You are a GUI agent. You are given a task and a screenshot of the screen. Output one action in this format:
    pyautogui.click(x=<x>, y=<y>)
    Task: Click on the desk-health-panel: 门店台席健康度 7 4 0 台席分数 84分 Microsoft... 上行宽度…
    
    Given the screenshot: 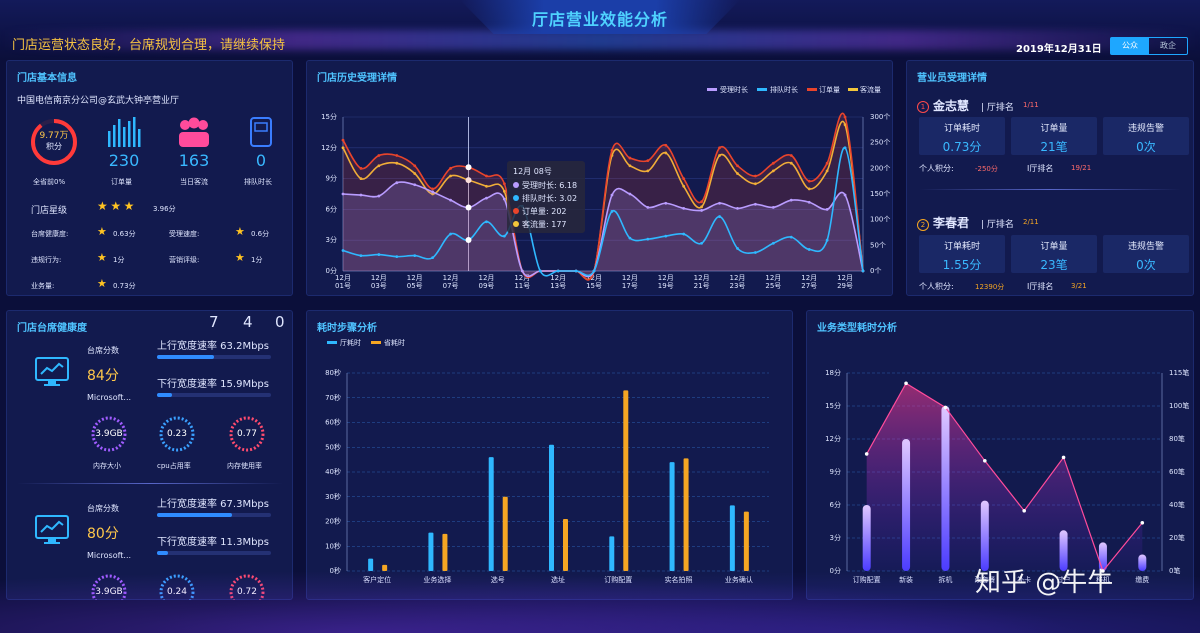 What is the action you would take?
    pyautogui.click(x=149, y=455)
    